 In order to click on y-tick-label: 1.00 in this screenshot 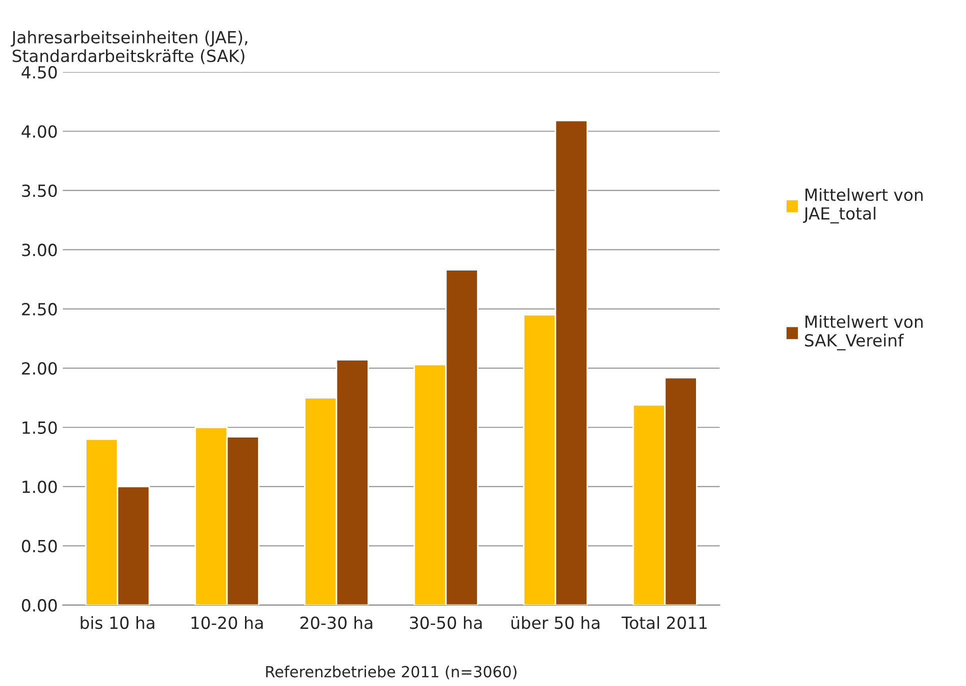, I will do `click(39, 487)`.